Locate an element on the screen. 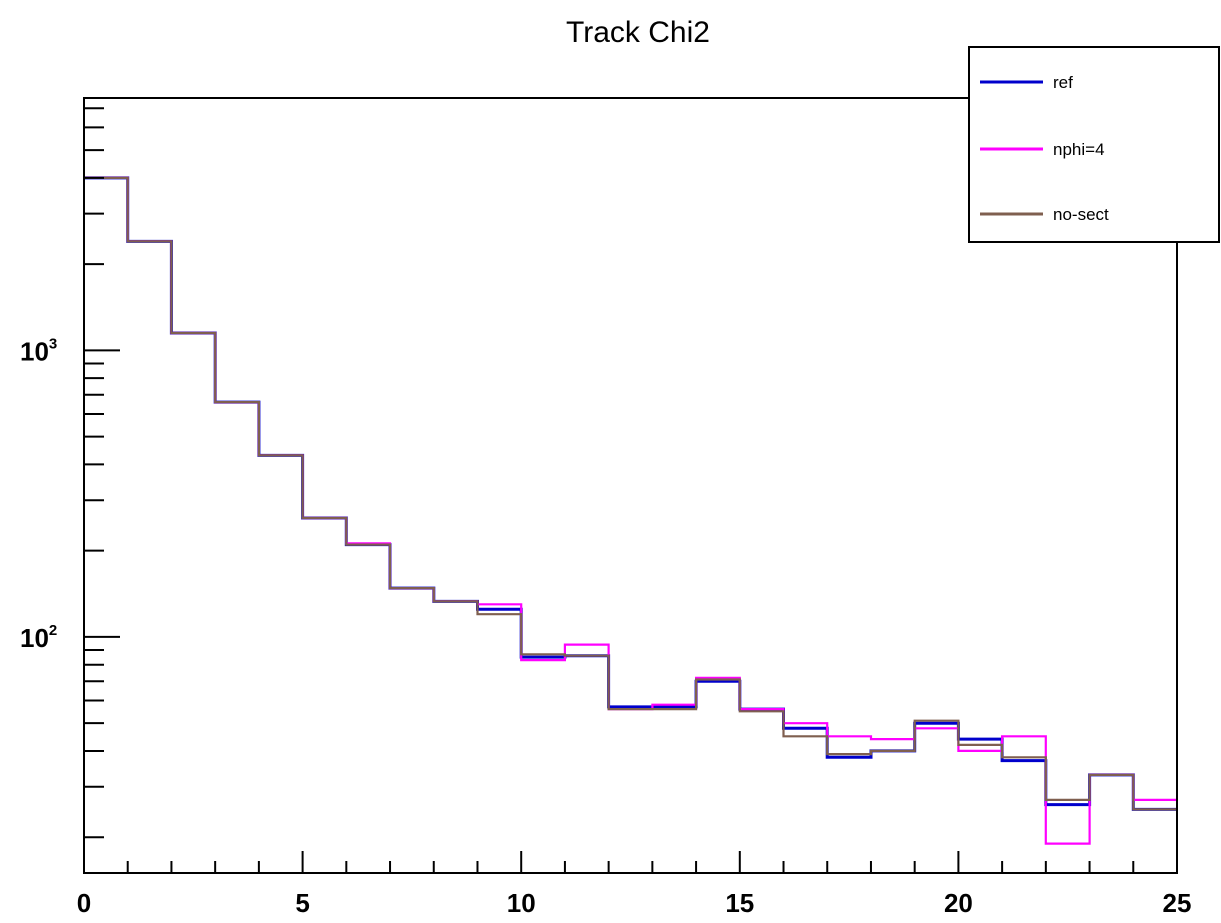 The width and height of the screenshot is (1221, 923). y-tick-label: 10² is located at coordinates (38, 637).